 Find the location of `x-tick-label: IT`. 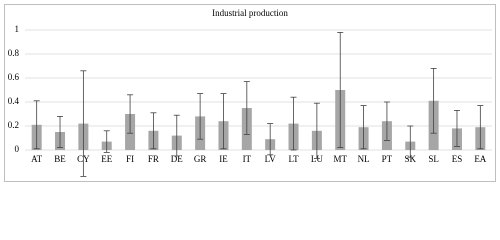

x-tick-label: IT is located at coordinates (247, 159).